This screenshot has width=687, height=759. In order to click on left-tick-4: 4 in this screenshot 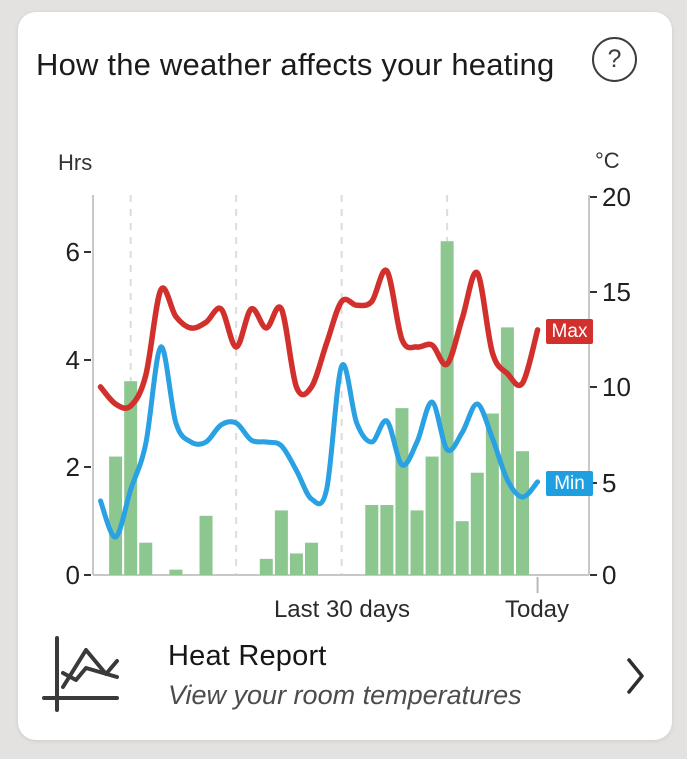, I will do `click(73, 360)`.